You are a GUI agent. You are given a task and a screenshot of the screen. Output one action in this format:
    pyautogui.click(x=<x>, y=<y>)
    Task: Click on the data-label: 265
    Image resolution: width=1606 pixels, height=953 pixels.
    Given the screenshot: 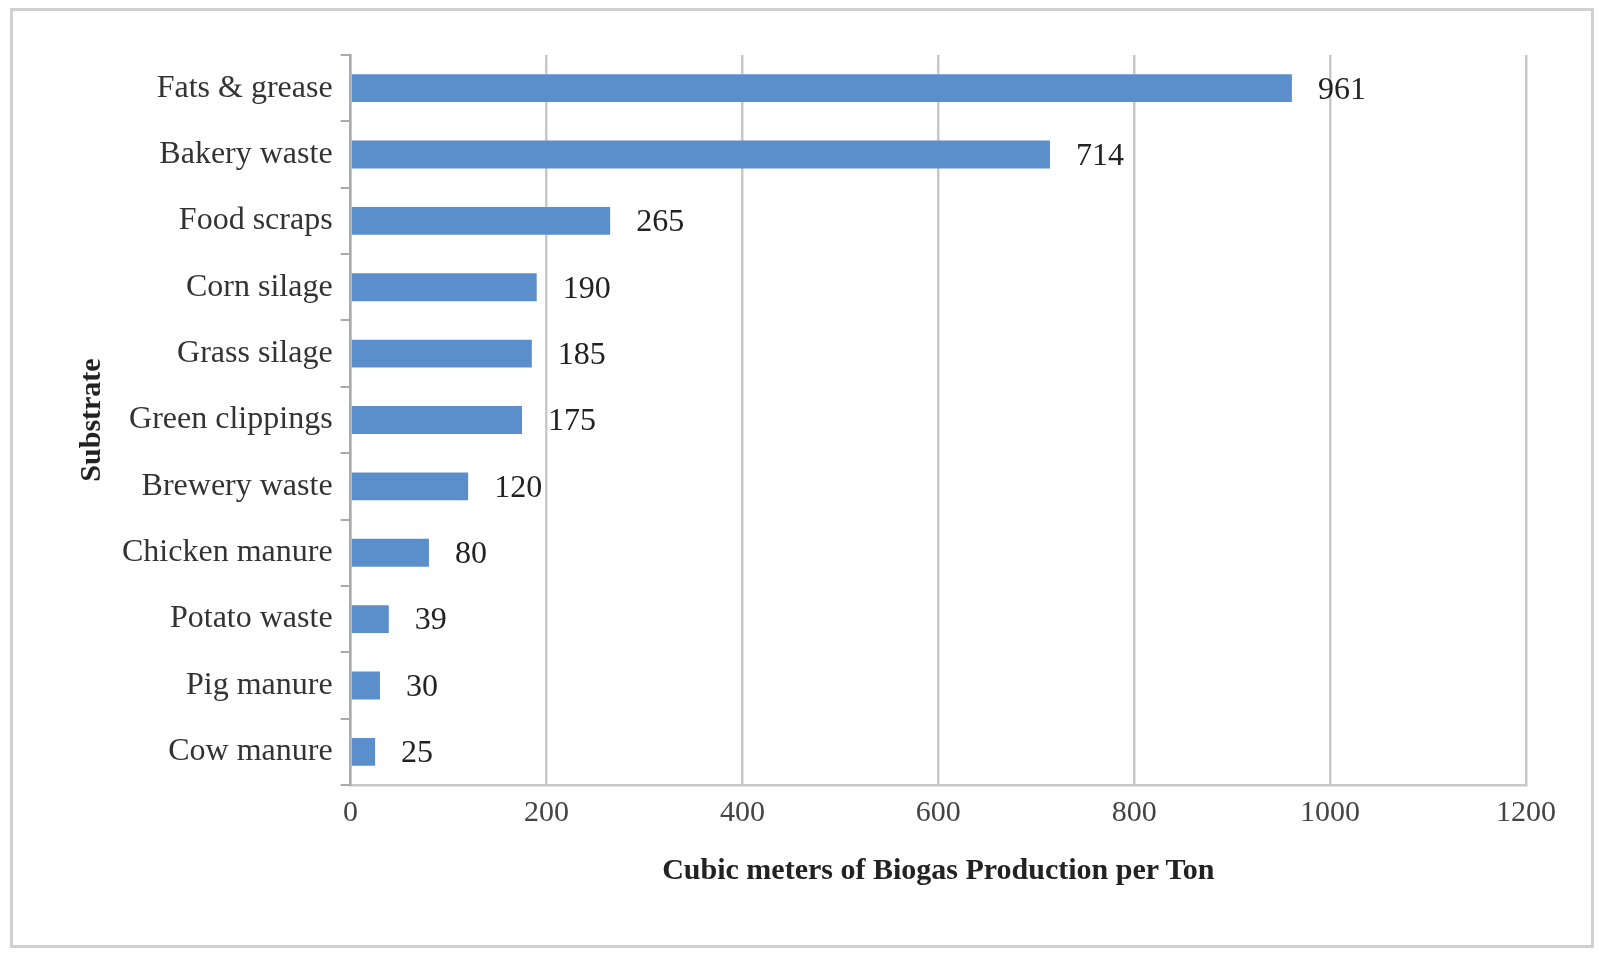 What is the action you would take?
    pyautogui.click(x=660, y=220)
    